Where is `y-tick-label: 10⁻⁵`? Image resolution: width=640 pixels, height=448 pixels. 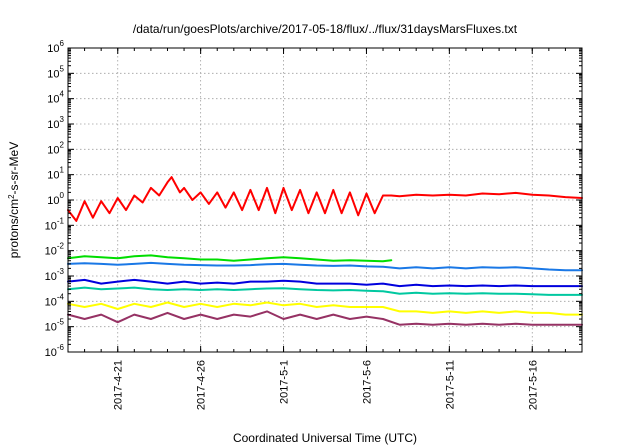
y-tick-label: 10⁻⁵ is located at coordinates (55, 326).